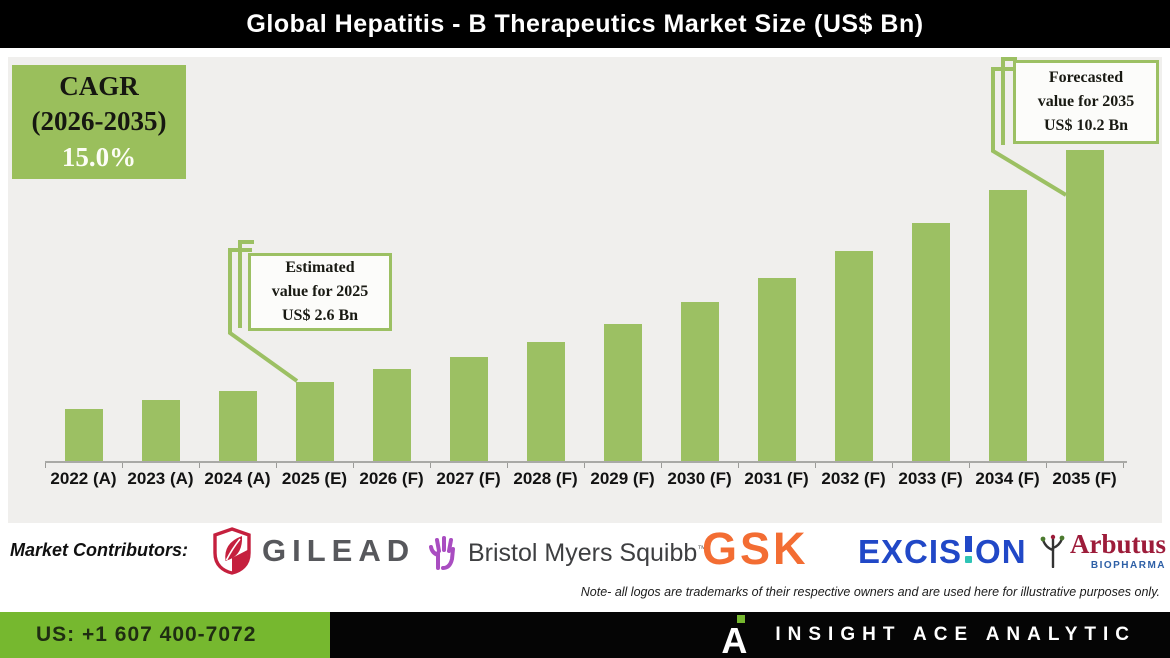  What do you see at coordinates (99, 550) in the screenshot?
I see `market-contributors-label: Market Contributors:` at bounding box center [99, 550].